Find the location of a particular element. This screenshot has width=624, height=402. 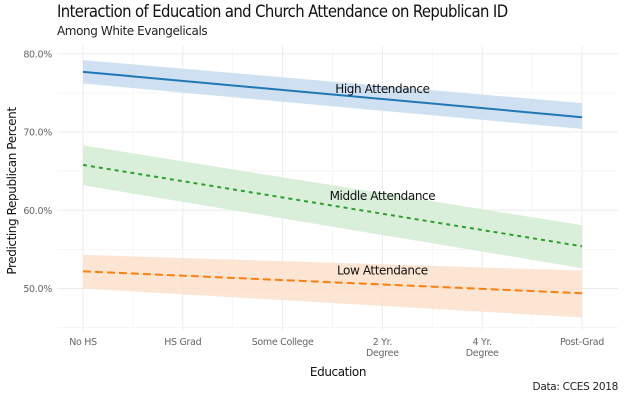

y-axis-ticks: 50.0% 60.0% 70.0% 80.0% is located at coordinates (37, 172).